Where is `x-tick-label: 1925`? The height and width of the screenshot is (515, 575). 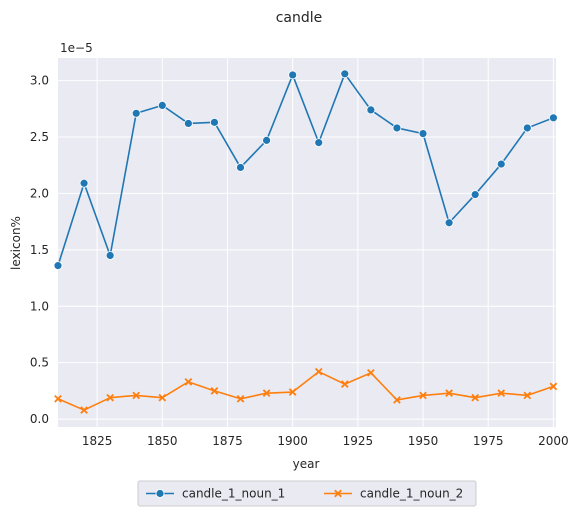 x-tick-label: 1925 is located at coordinates (358, 441).